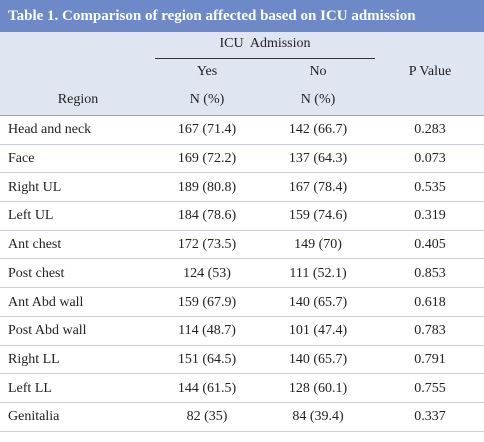  Describe the element at coordinates (30, 388) in the screenshot. I see `row-label: Left LL` at that location.